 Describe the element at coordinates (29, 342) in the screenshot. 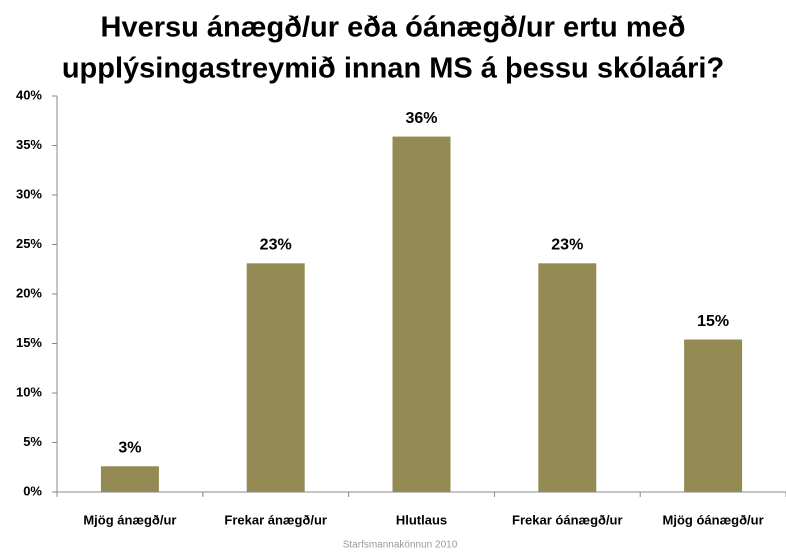

I see `y-tick-label: 15%` at that location.